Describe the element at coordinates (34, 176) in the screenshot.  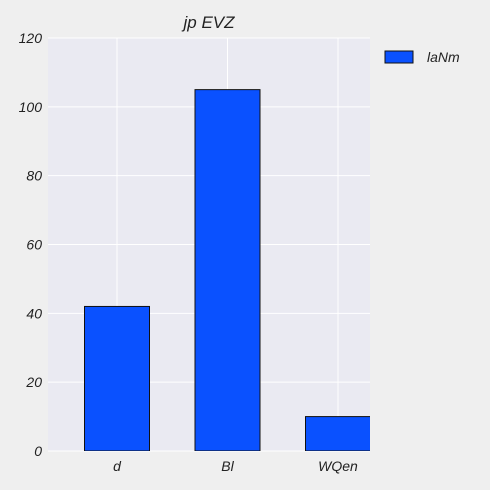
I see `y-tick-label: 80` at that location.